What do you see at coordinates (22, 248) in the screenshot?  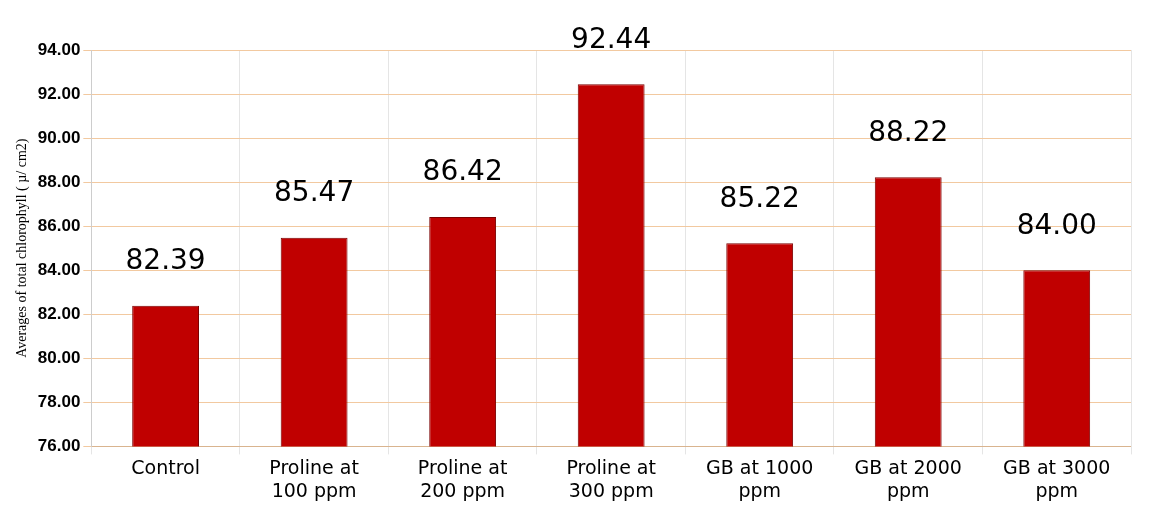 I see `y-axis-title: Averages of total chlorophyll ( µ/ cm2)` at bounding box center [22, 248].